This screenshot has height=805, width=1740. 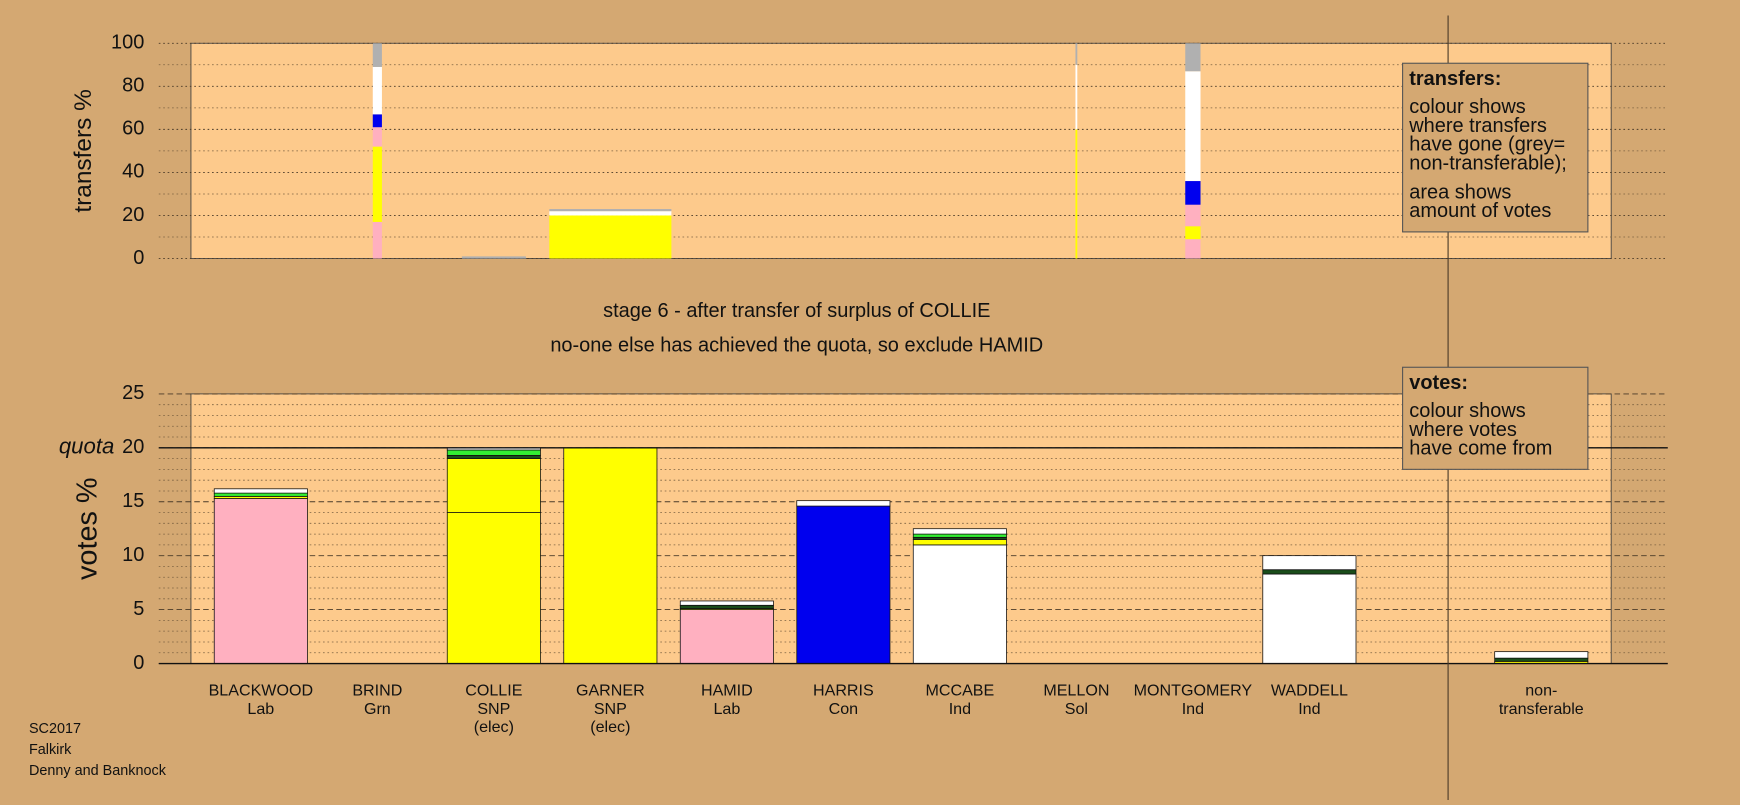 I want to click on quota-label: quota, so click(x=87, y=446).